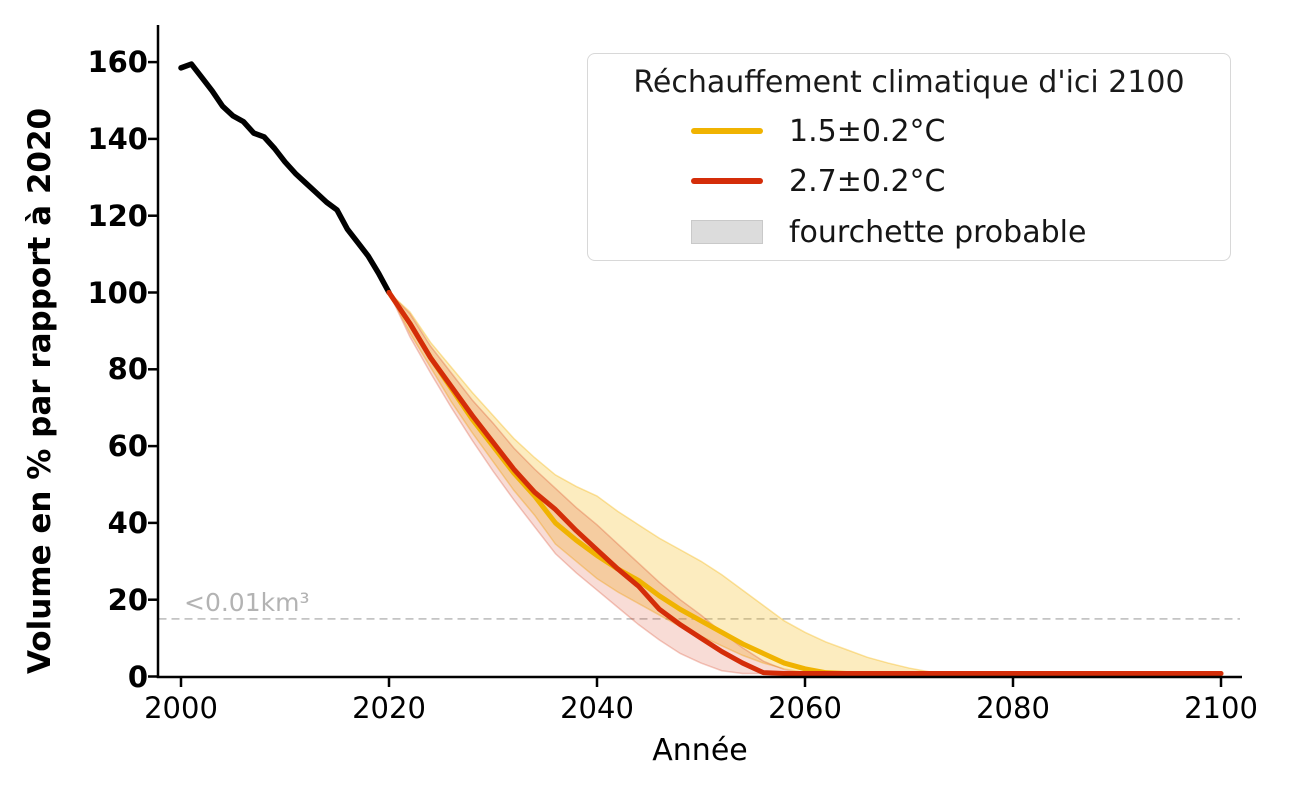 This screenshot has height=800, width=1300. What do you see at coordinates (389, 708) in the screenshot?
I see `x-tick-label: 2020` at bounding box center [389, 708].